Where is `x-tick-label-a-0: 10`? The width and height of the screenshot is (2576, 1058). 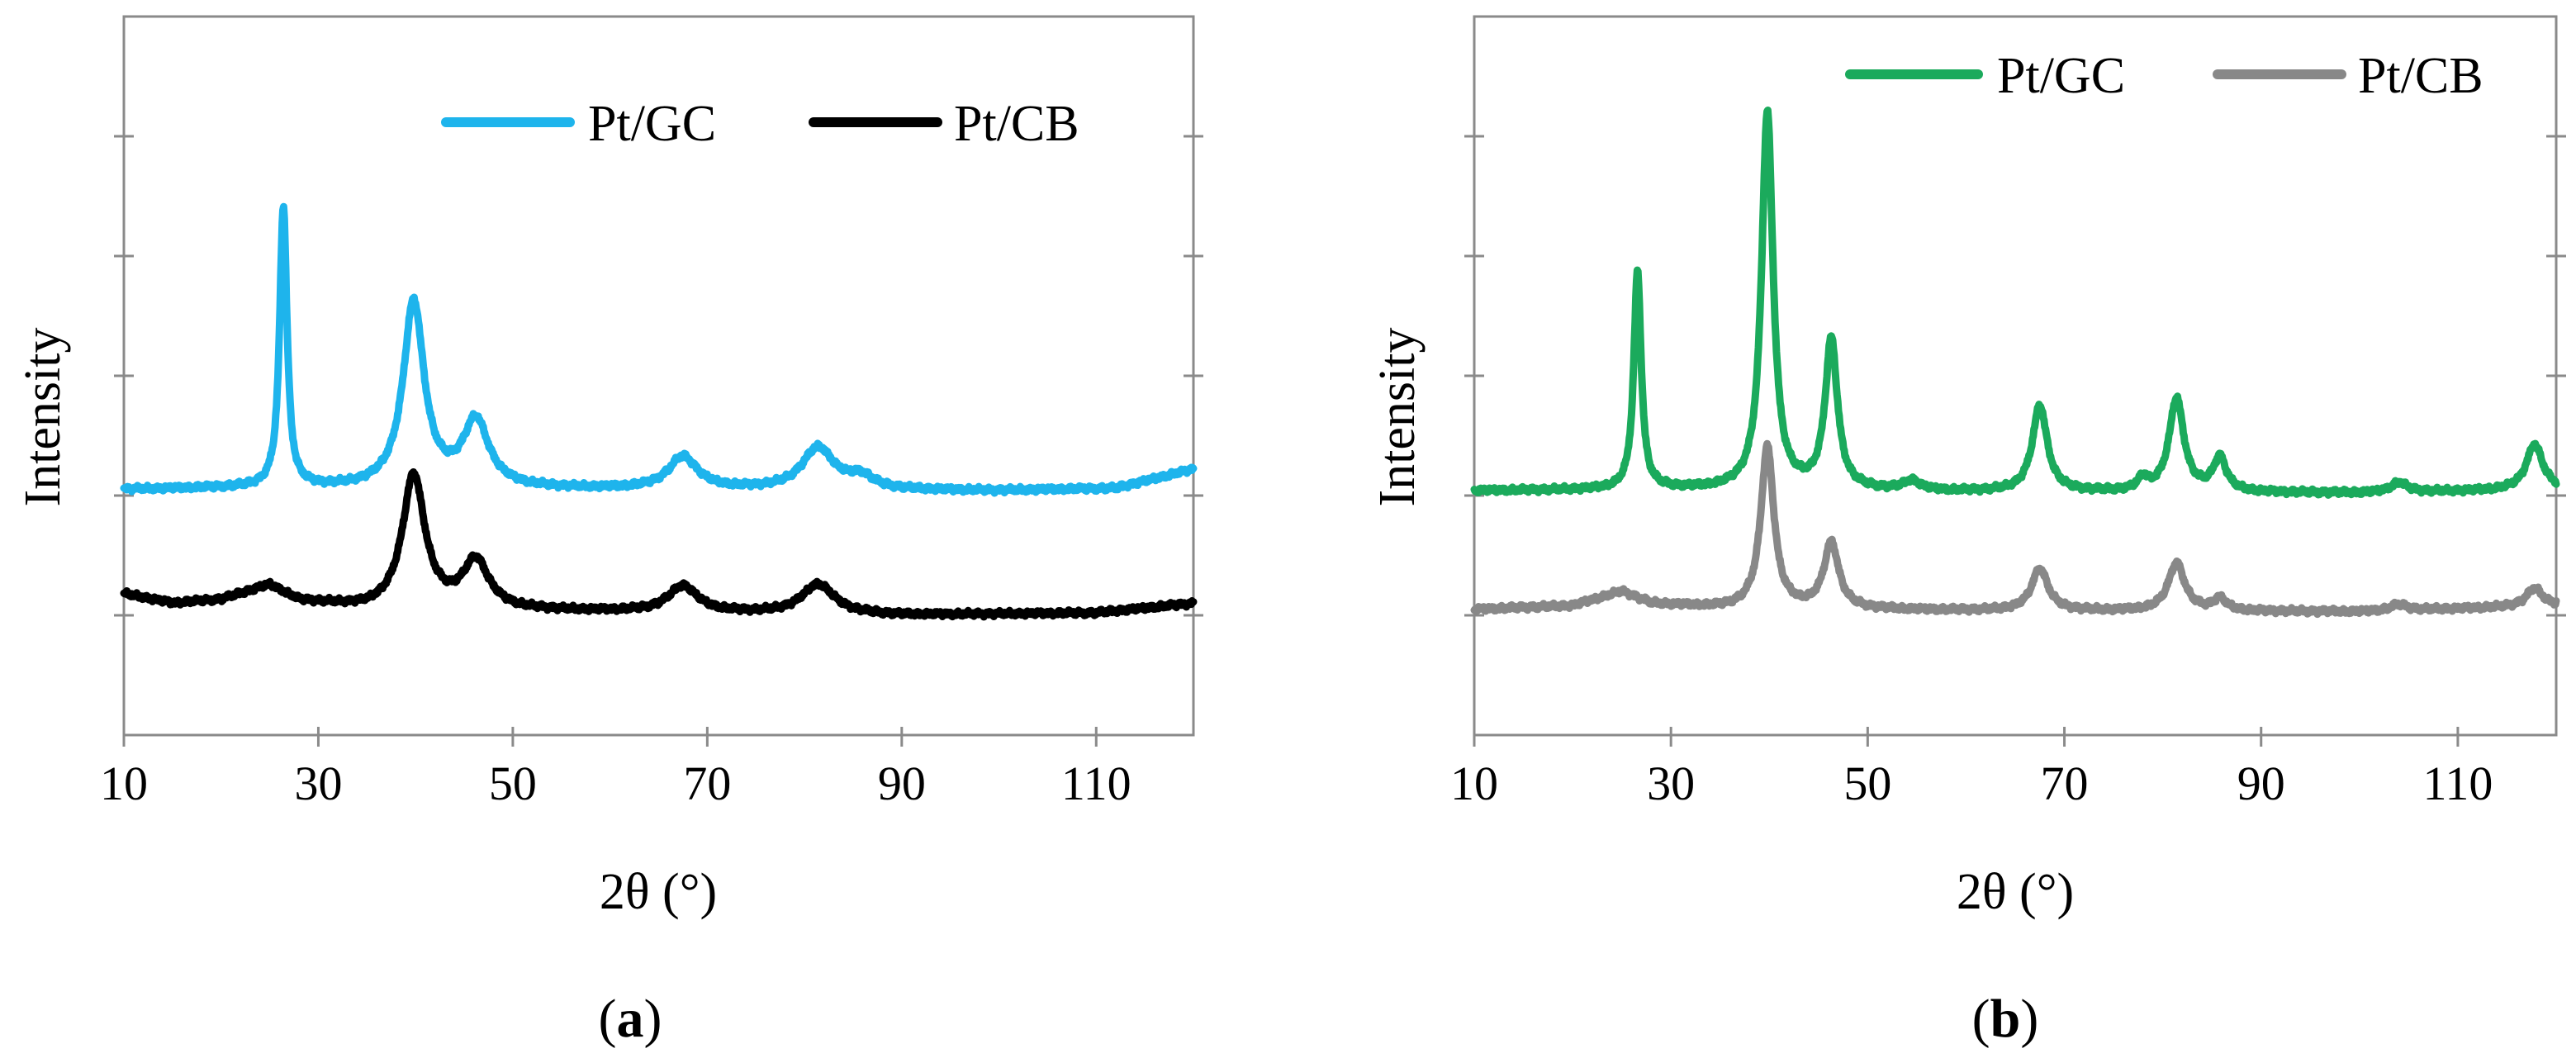
x-tick-label-a-0: 10 is located at coordinates (124, 783).